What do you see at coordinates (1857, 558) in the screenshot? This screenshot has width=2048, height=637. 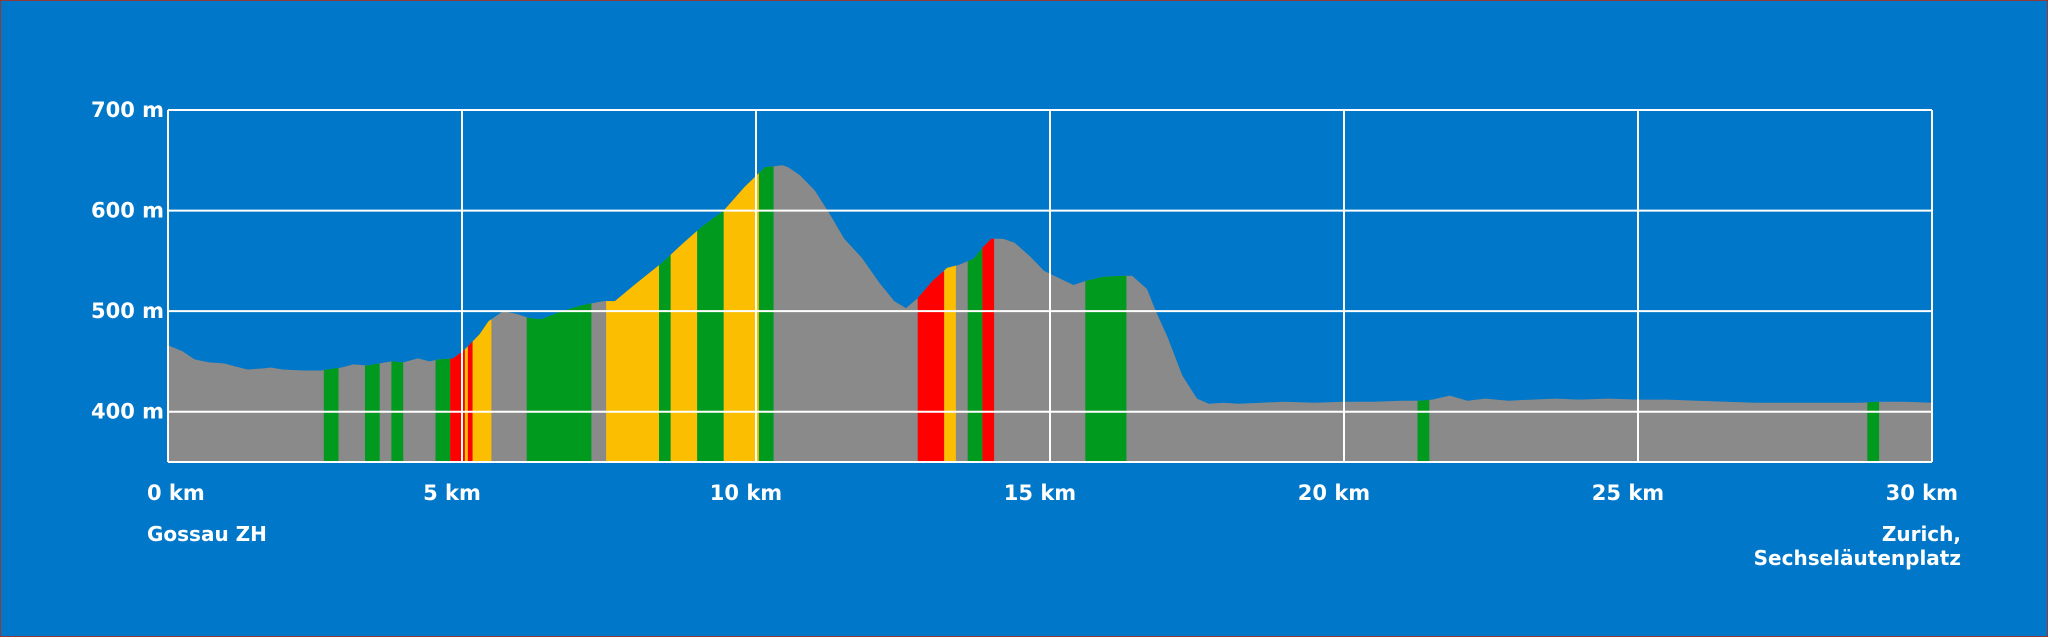 I see `end-location-label-line2: Sechseläutenplatz` at bounding box center [1857, 558].